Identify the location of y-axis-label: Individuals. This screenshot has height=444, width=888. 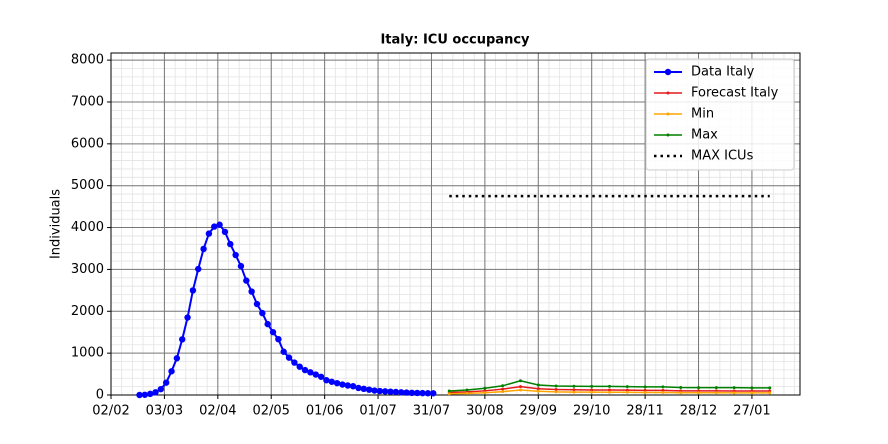
(56, 224).